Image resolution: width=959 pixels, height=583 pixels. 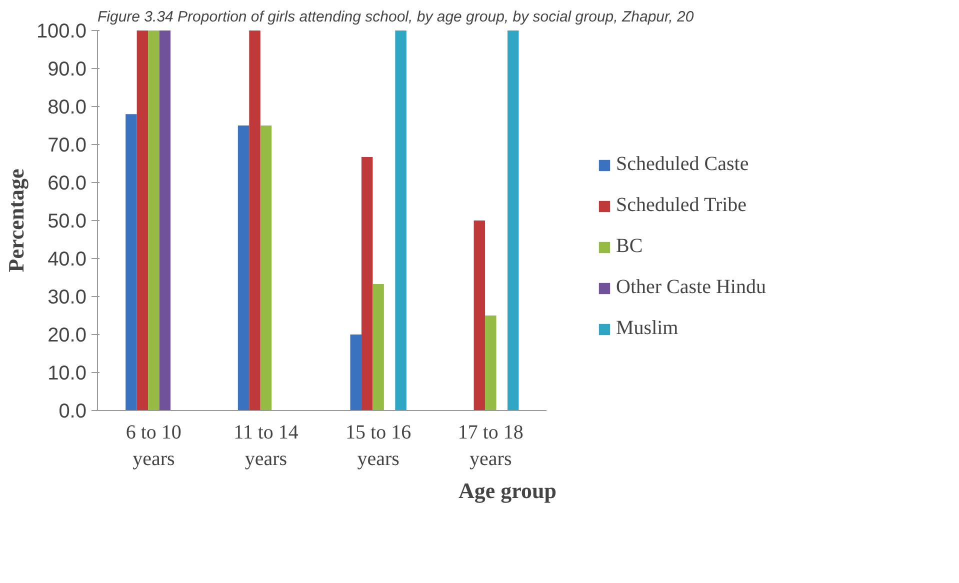 I want to click on y-tick-label: 10.0, so click(x=67, y=373).